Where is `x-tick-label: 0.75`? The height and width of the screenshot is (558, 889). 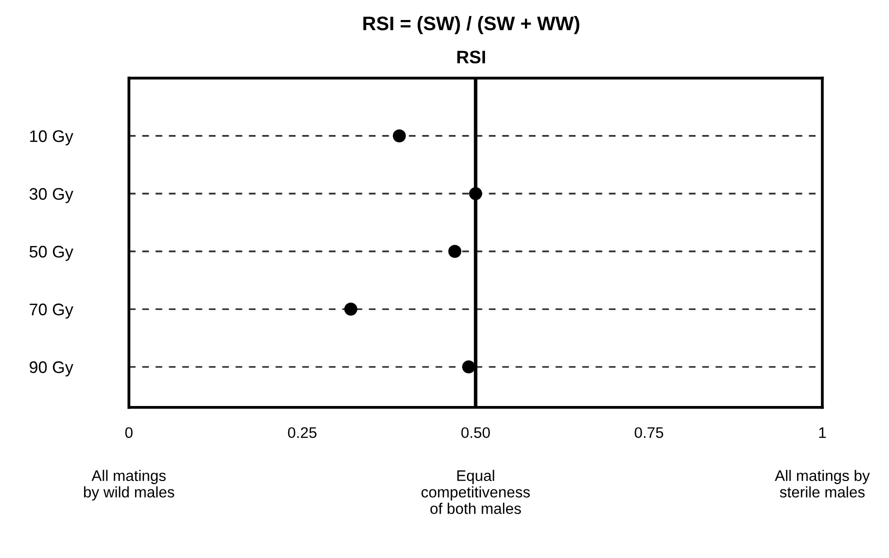
x-tick-label: 0.75 is located at coordinates (649, 432).